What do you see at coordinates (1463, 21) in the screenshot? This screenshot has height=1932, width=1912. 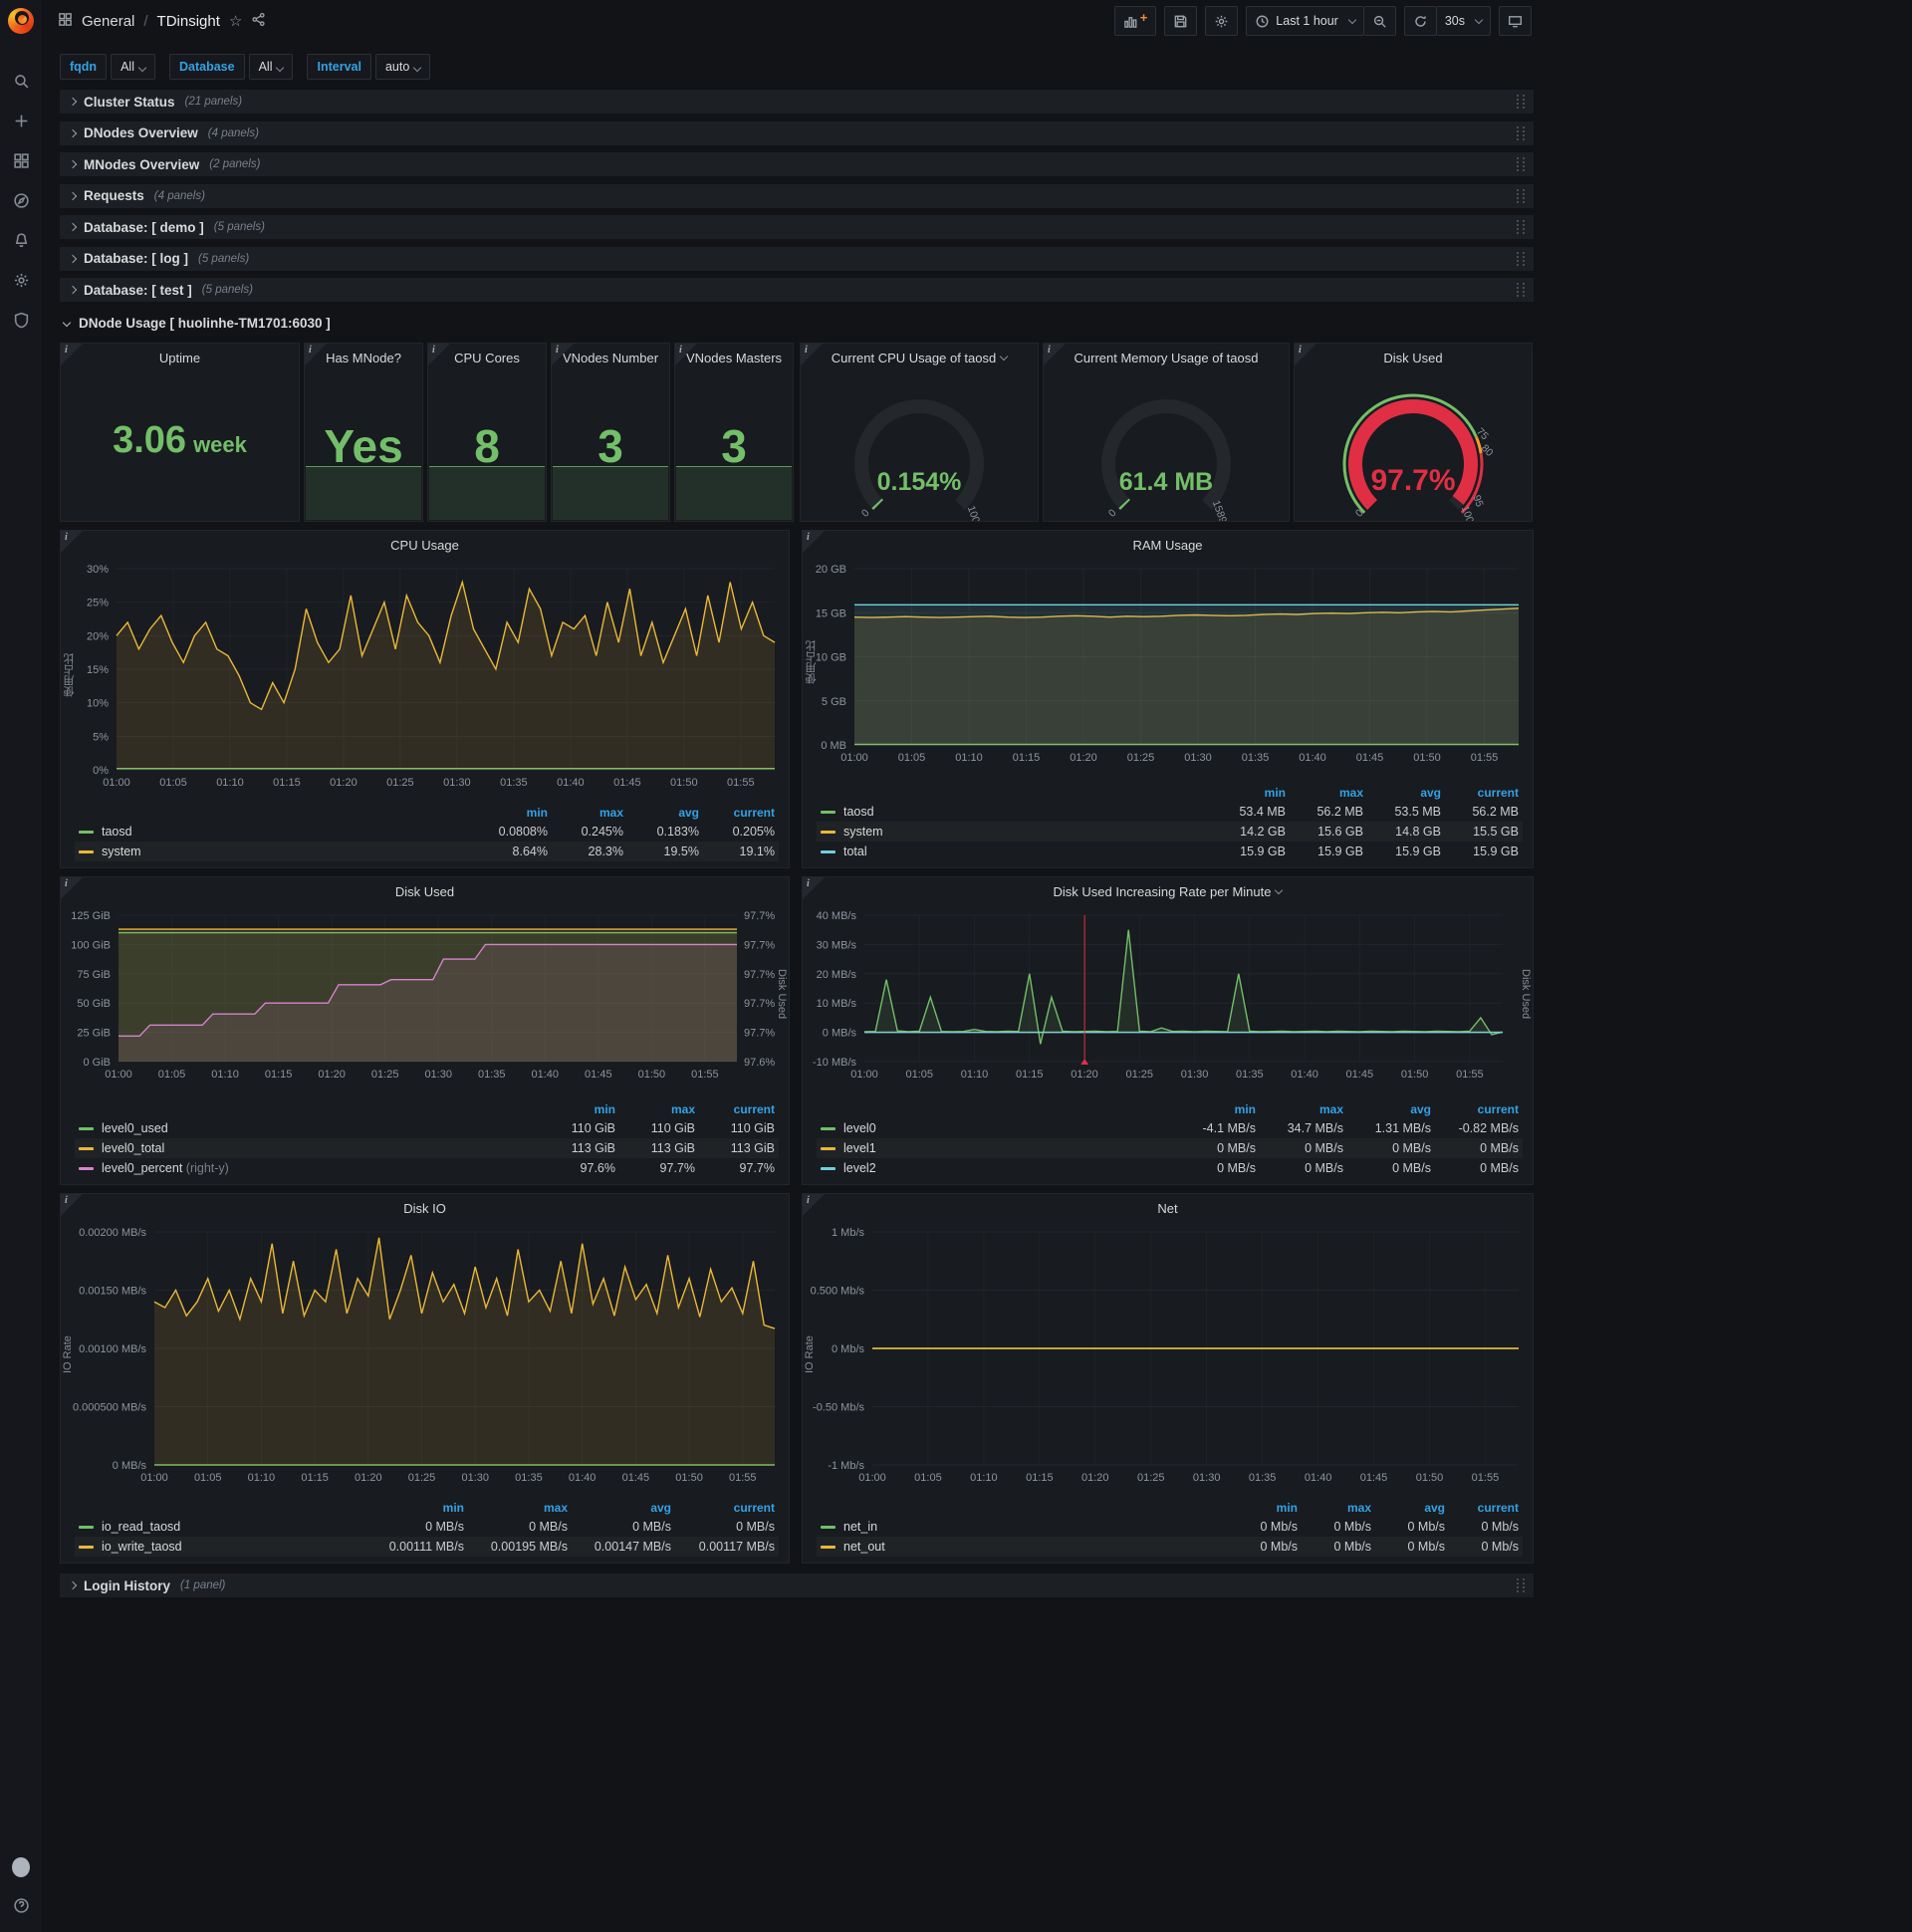 I see `refresh-interval-picker: 30s` at bounding box center [1463, 21].